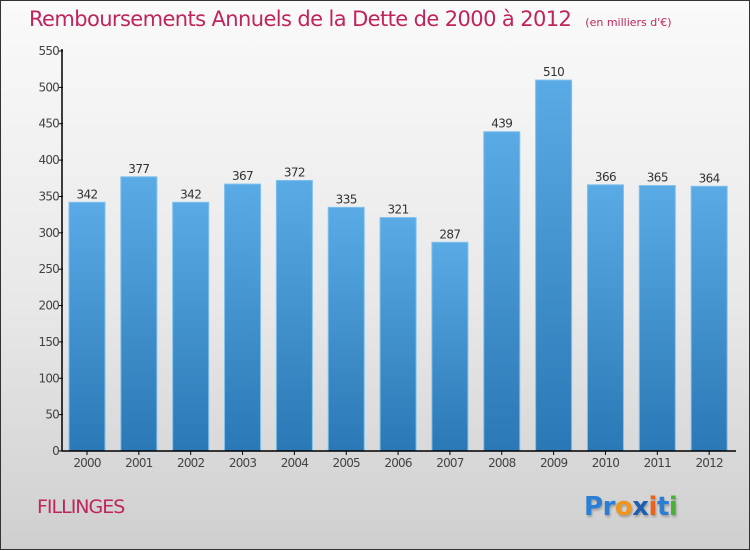  Describe the element at coordinates (623, 507) in the screenshot. I see `logo-letter: o` at that location.